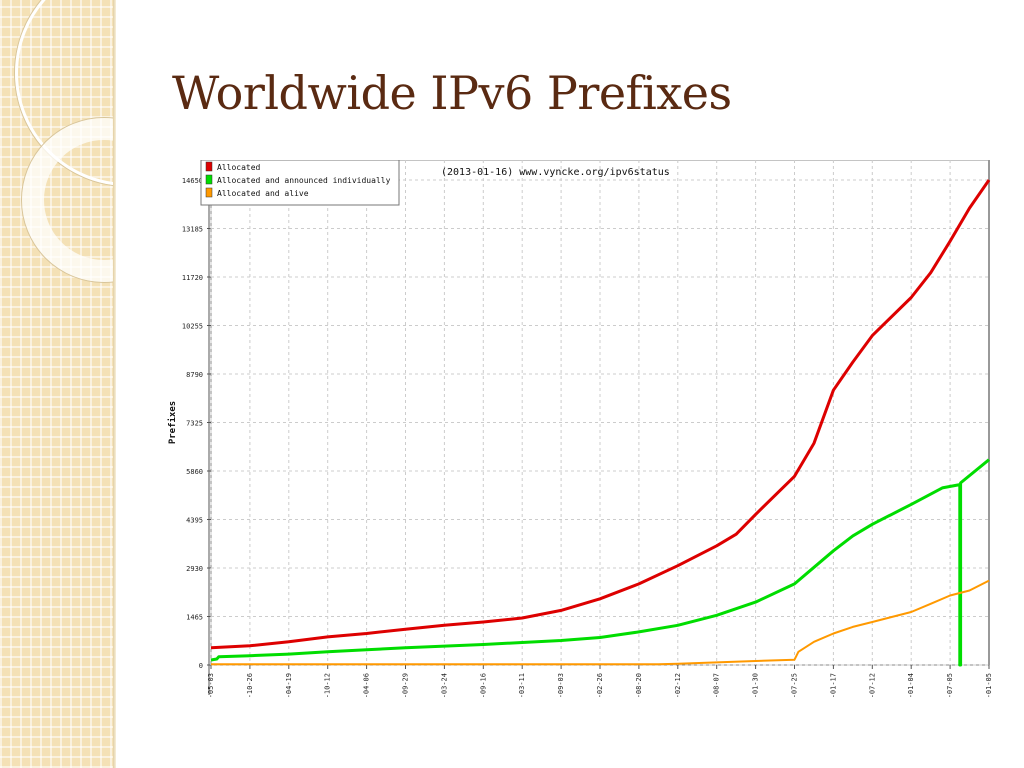  Describe the element at coordinates (56, 384) in the screenshot. I see `decorative-sidebar` at that location.